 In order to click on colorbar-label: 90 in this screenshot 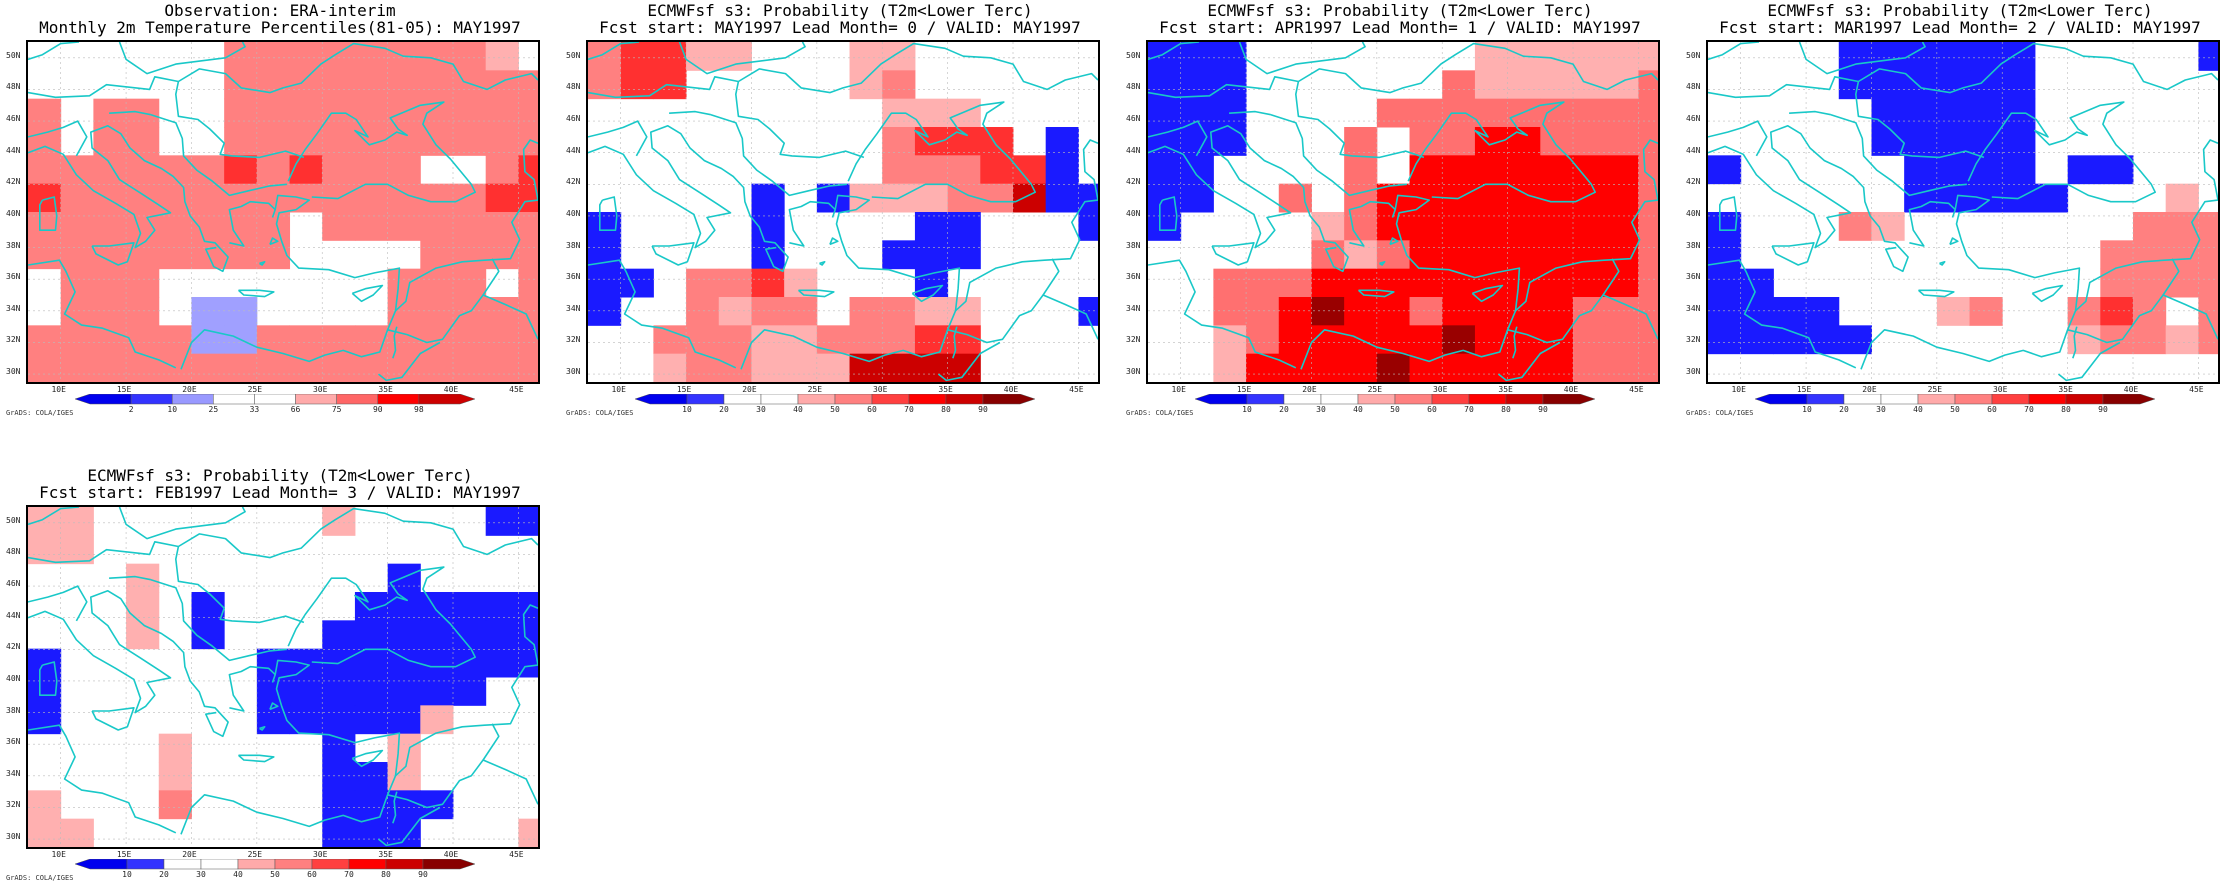, I will do `click(377, 409)`.